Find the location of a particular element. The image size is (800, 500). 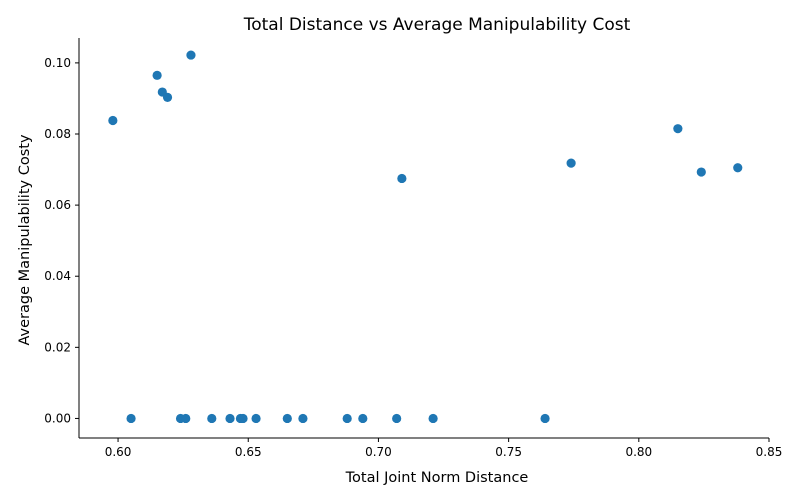

y-tick-label: 0.08 is located at coordinates (57, 134).